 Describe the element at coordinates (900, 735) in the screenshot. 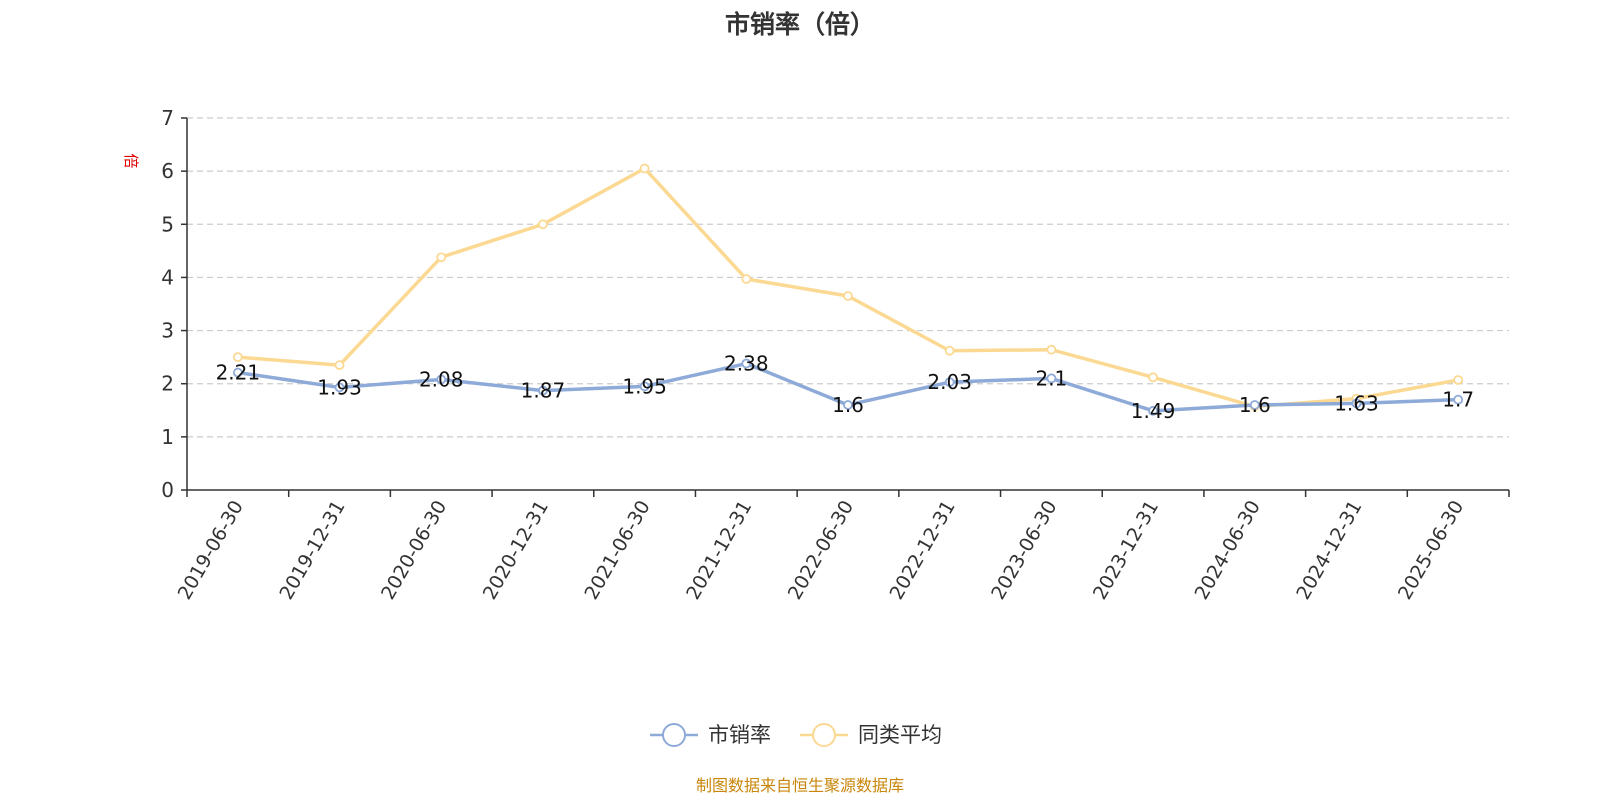

I see `legend-label: 同类平均` at that location.